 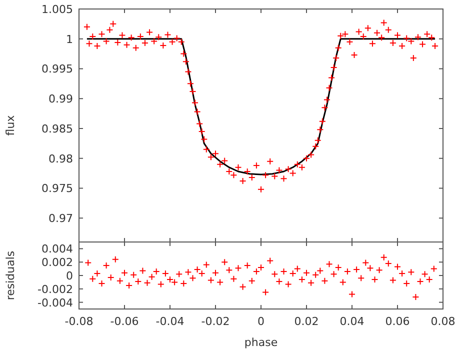 What do you see at coordinates (69, 276) in the screenshot?
I see `y-tick-label: 0` at bounding box center [69, 276].